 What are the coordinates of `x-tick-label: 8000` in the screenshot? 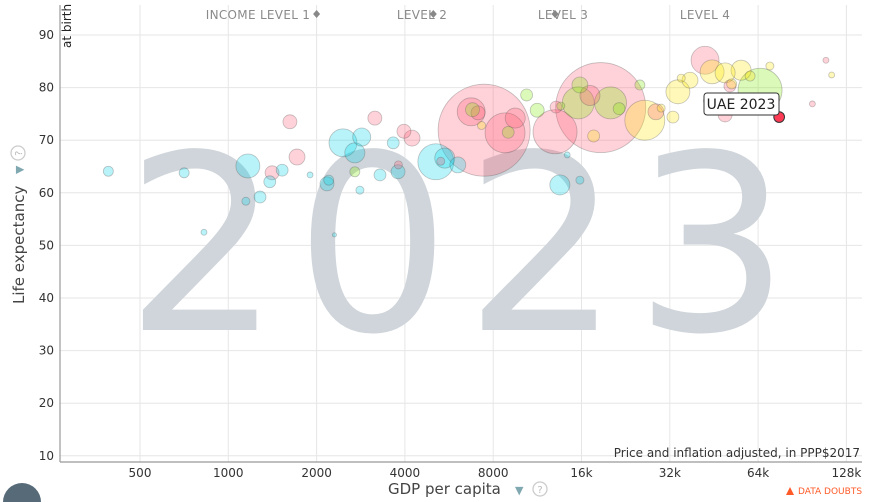 It's located at (493, 473).